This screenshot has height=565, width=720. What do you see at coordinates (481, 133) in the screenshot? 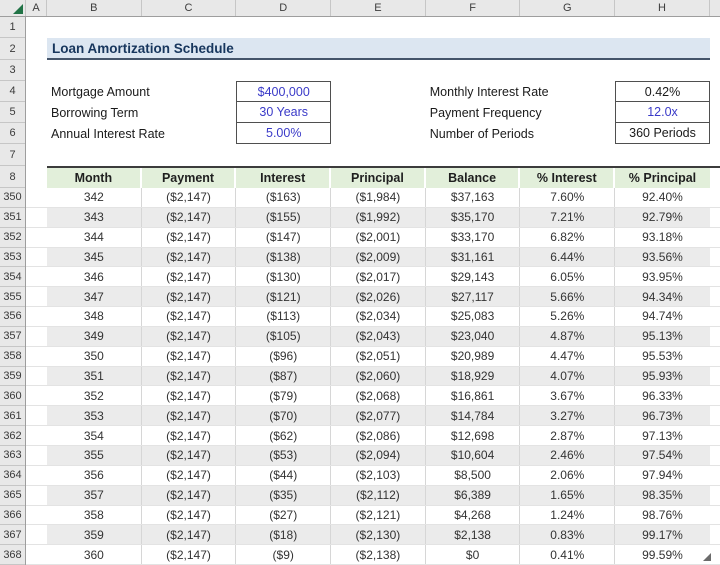
I see `number-of-periods-label: Number of Periods` at bounding box center [481, 133].